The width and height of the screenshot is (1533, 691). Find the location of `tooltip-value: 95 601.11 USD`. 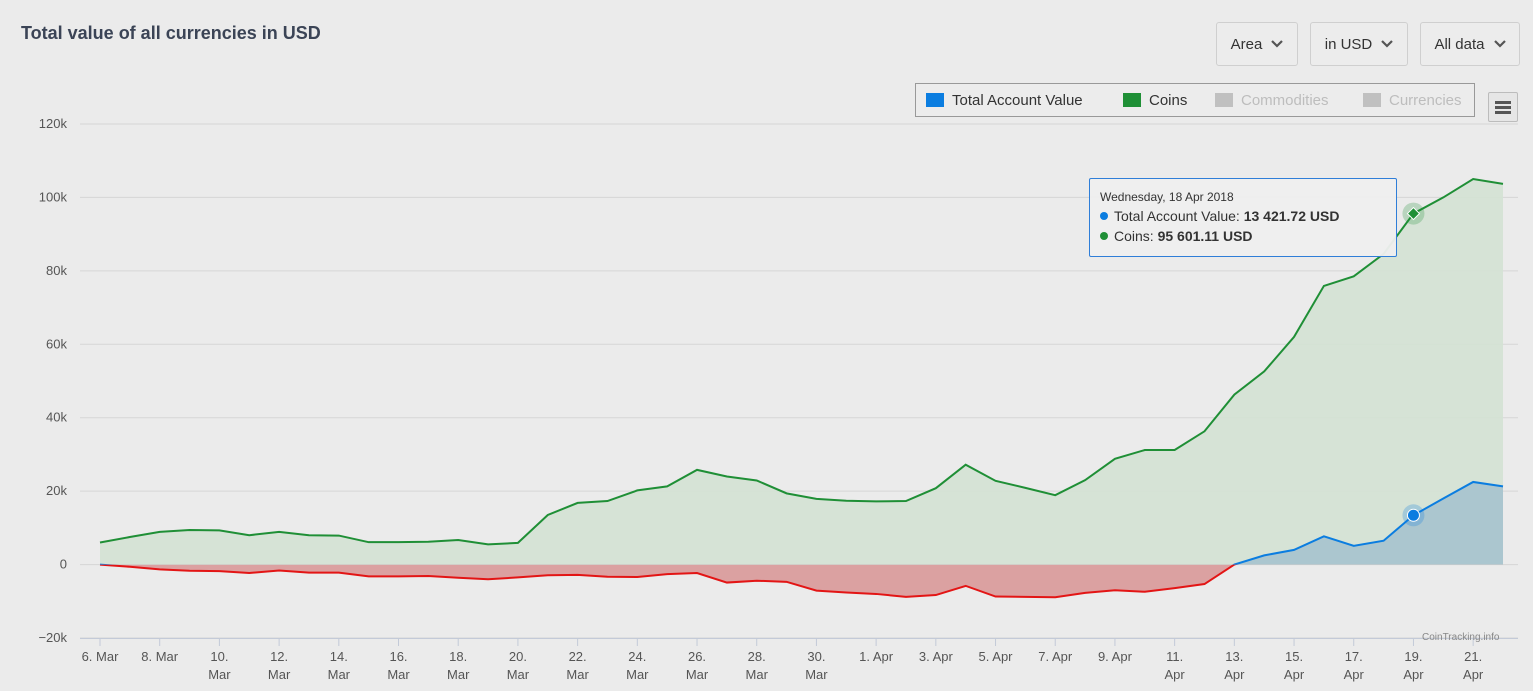

tooltip-value: 95 601.11 USD is located at coordinates (1205, 236).